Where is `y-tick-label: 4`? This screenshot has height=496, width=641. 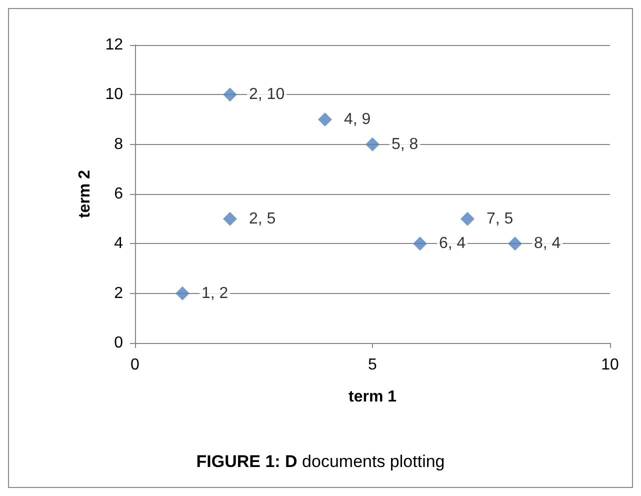
y-tick-label: 4 is located at coordinates (119, 243).